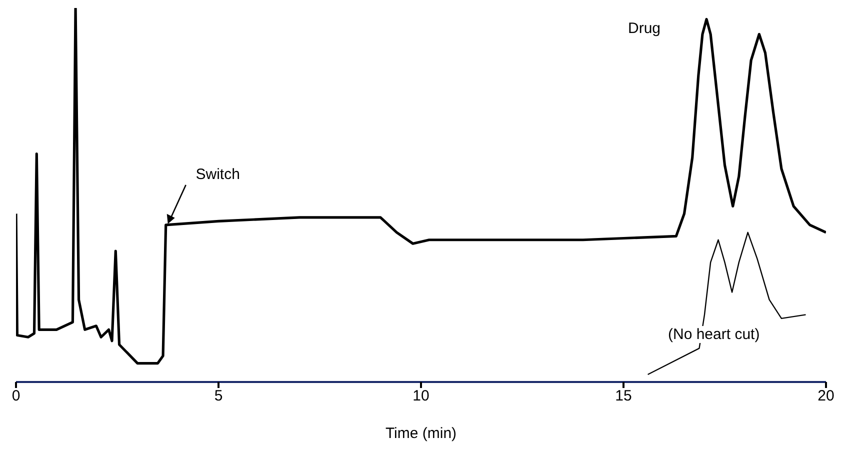 The image size is (846, 454). What do you see at coordinates (826, 396) in the screenshot?
I see `x-tick-label: 20` at bounding box center [826, 396].